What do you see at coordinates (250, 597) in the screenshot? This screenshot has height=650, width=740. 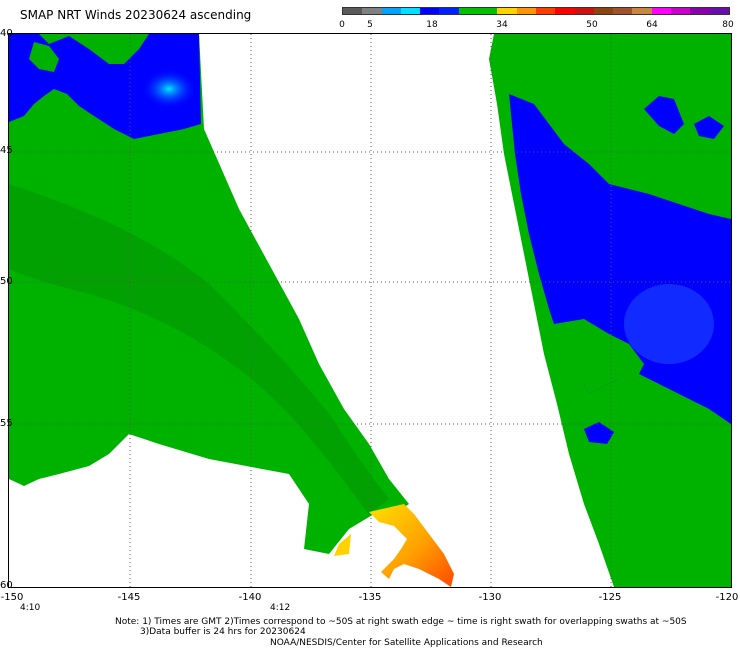 I see `x-tick-140: -140` at bounding box center [250, 597].